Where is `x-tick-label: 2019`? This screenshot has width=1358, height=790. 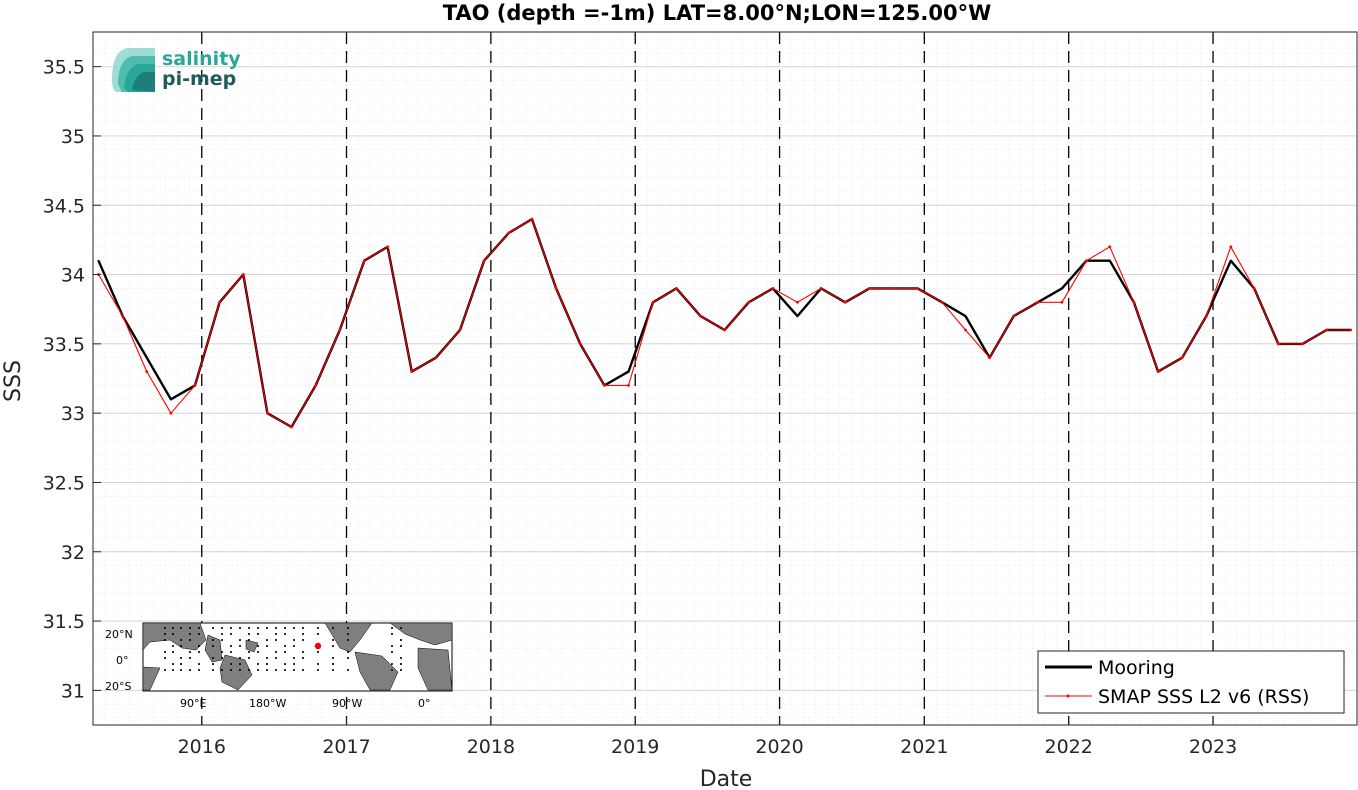
x-tick-label: 2019 is located at coordinates (635, 747).